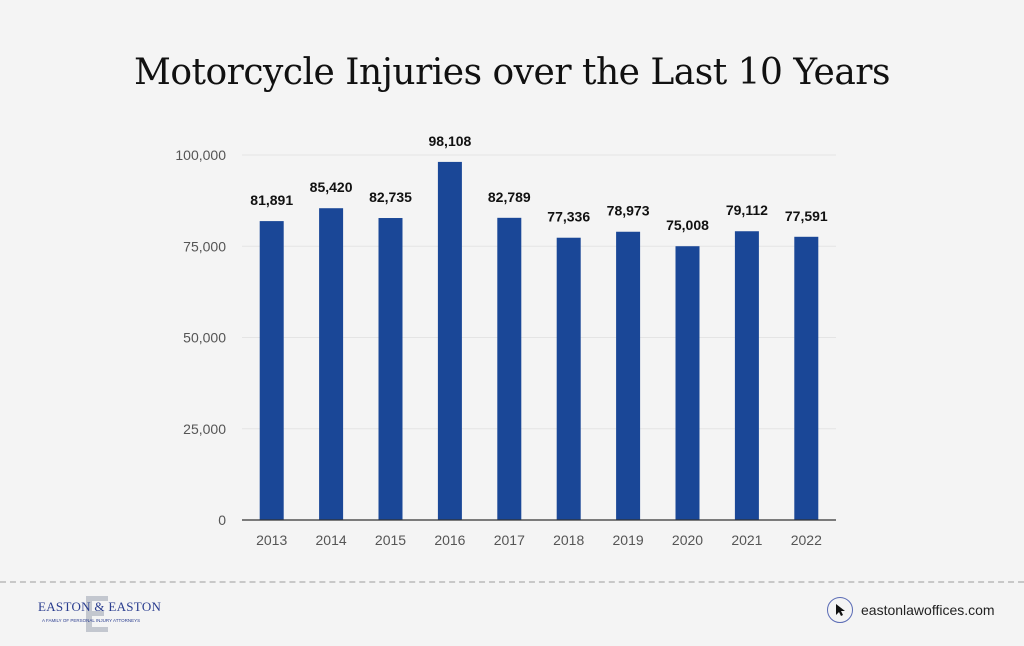  Describe the element at coordinates (806, 540) in the screenshot. I see `x-tick-label: 2022` at that location.